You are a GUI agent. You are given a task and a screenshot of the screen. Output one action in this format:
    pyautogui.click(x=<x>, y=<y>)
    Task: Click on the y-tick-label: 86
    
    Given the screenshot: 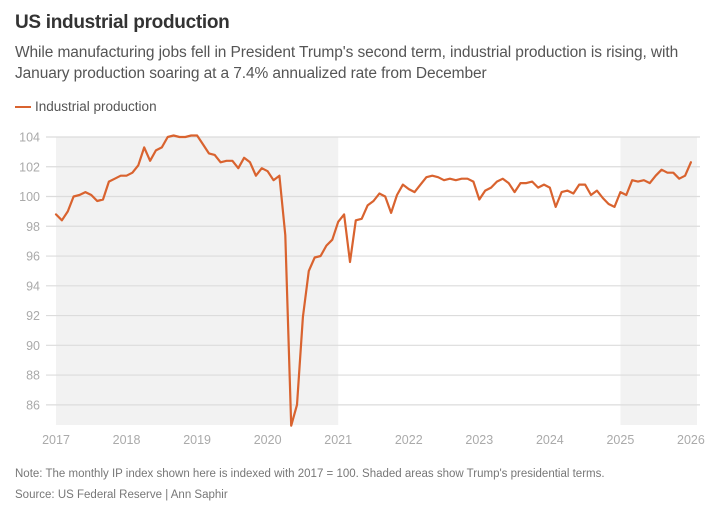 What is the action you would take?
    pyautogui.click(x=33, y=405)
    